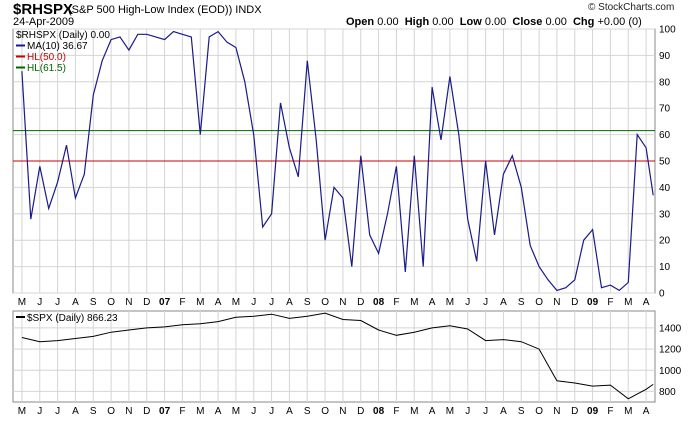 This screenshot has height=427, width=693. What do you see at coordinates (670, 350) in the screenshot?
I see `y-tick-label: 1200` at bounding box center [670, 350].